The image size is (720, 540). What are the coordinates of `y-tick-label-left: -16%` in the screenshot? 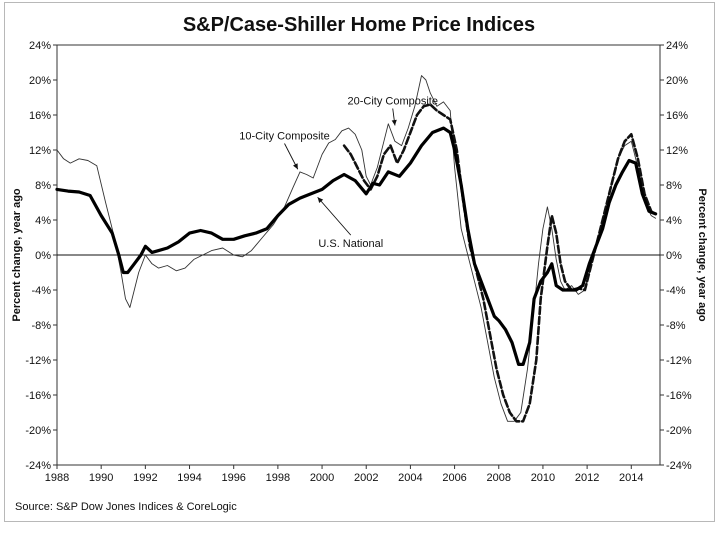 It's located at (38, 396).